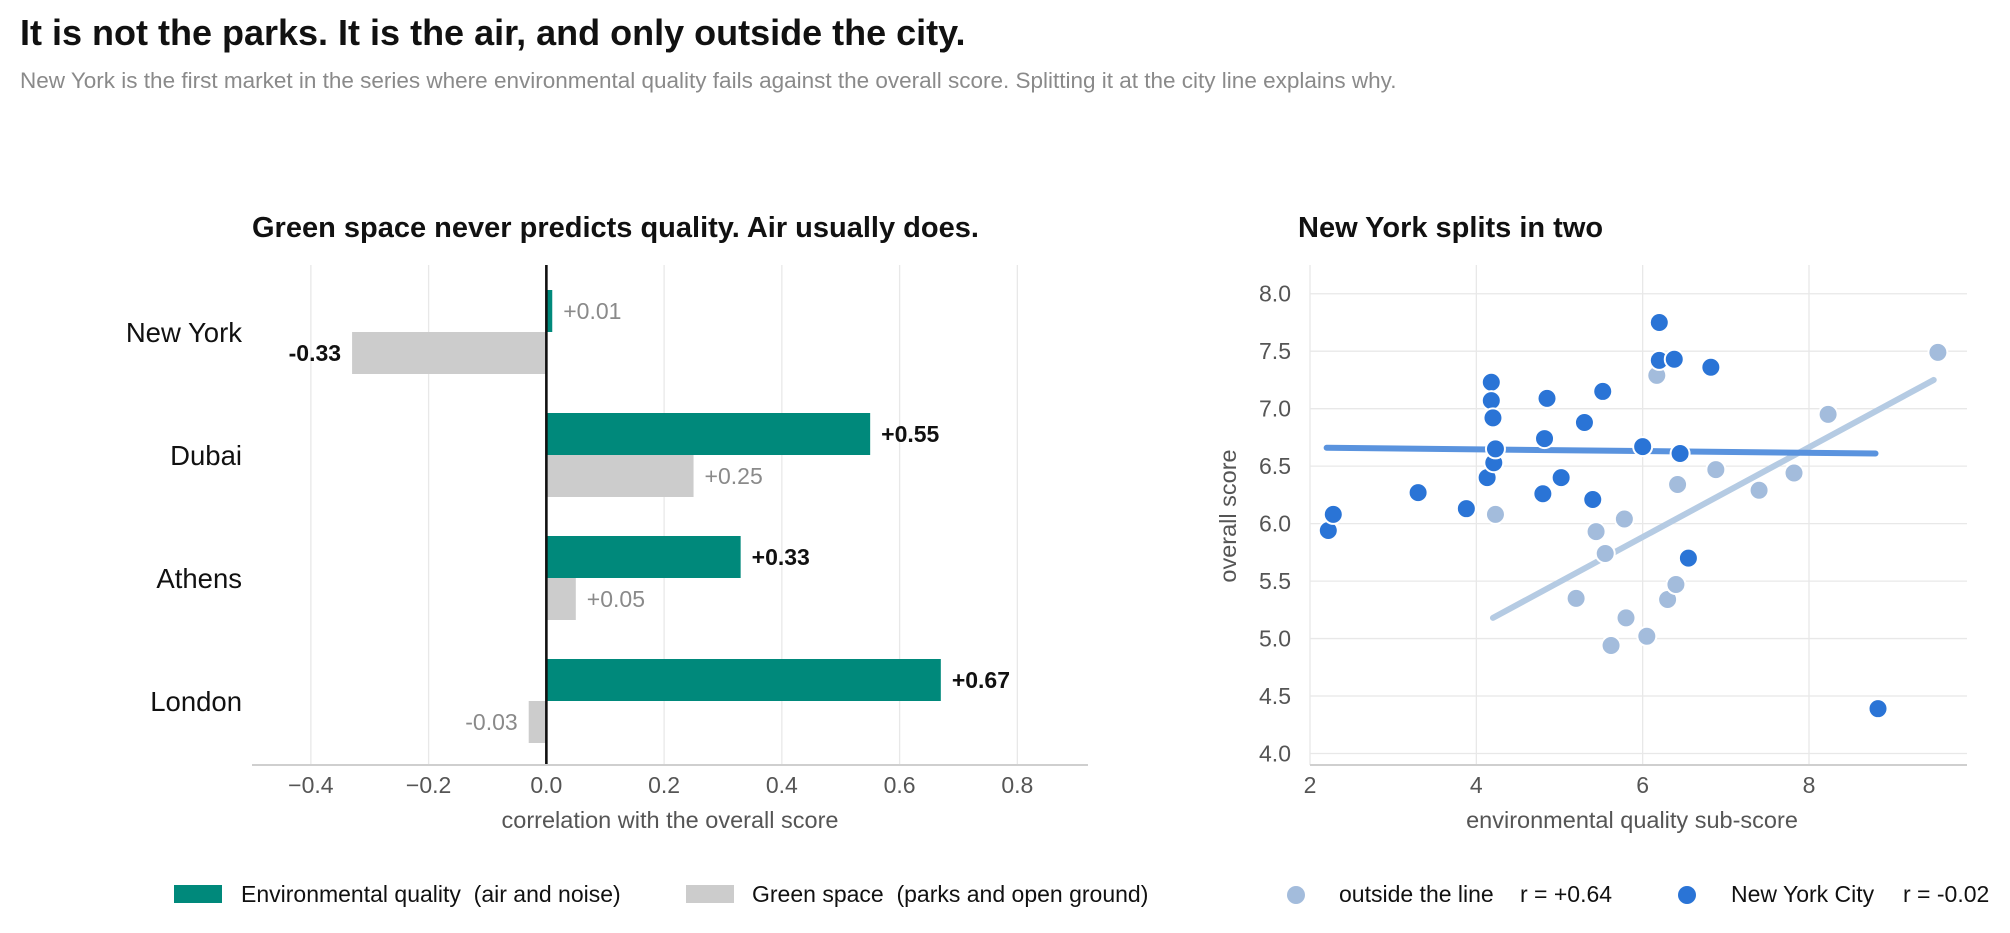 The height and width of the screenshot is (933, 2010). I want to click on scatter-y-tick-label: 6.0, so click(1275, 524).